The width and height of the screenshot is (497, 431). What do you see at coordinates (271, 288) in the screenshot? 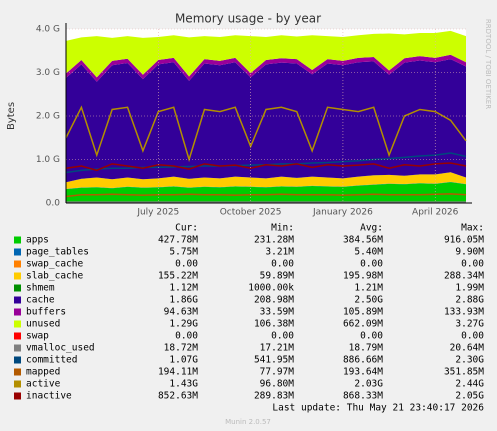
I see `legend-value: 1000.00k` at bounding box center [271, 288].